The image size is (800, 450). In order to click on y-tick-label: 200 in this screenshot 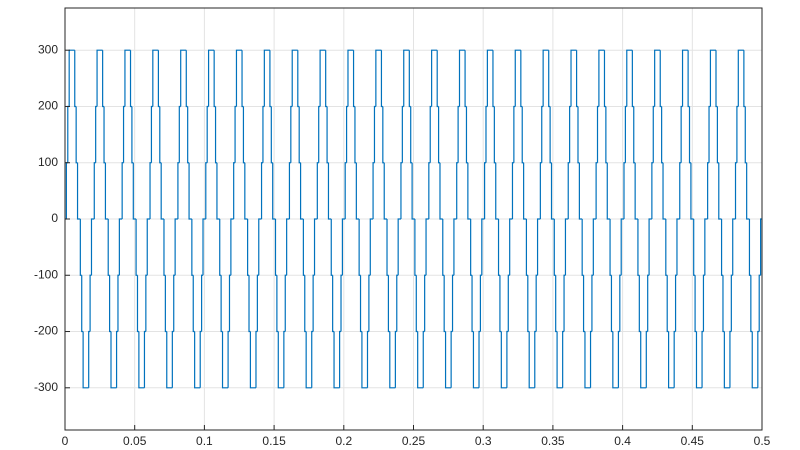, I will do `click(48, 106)`.